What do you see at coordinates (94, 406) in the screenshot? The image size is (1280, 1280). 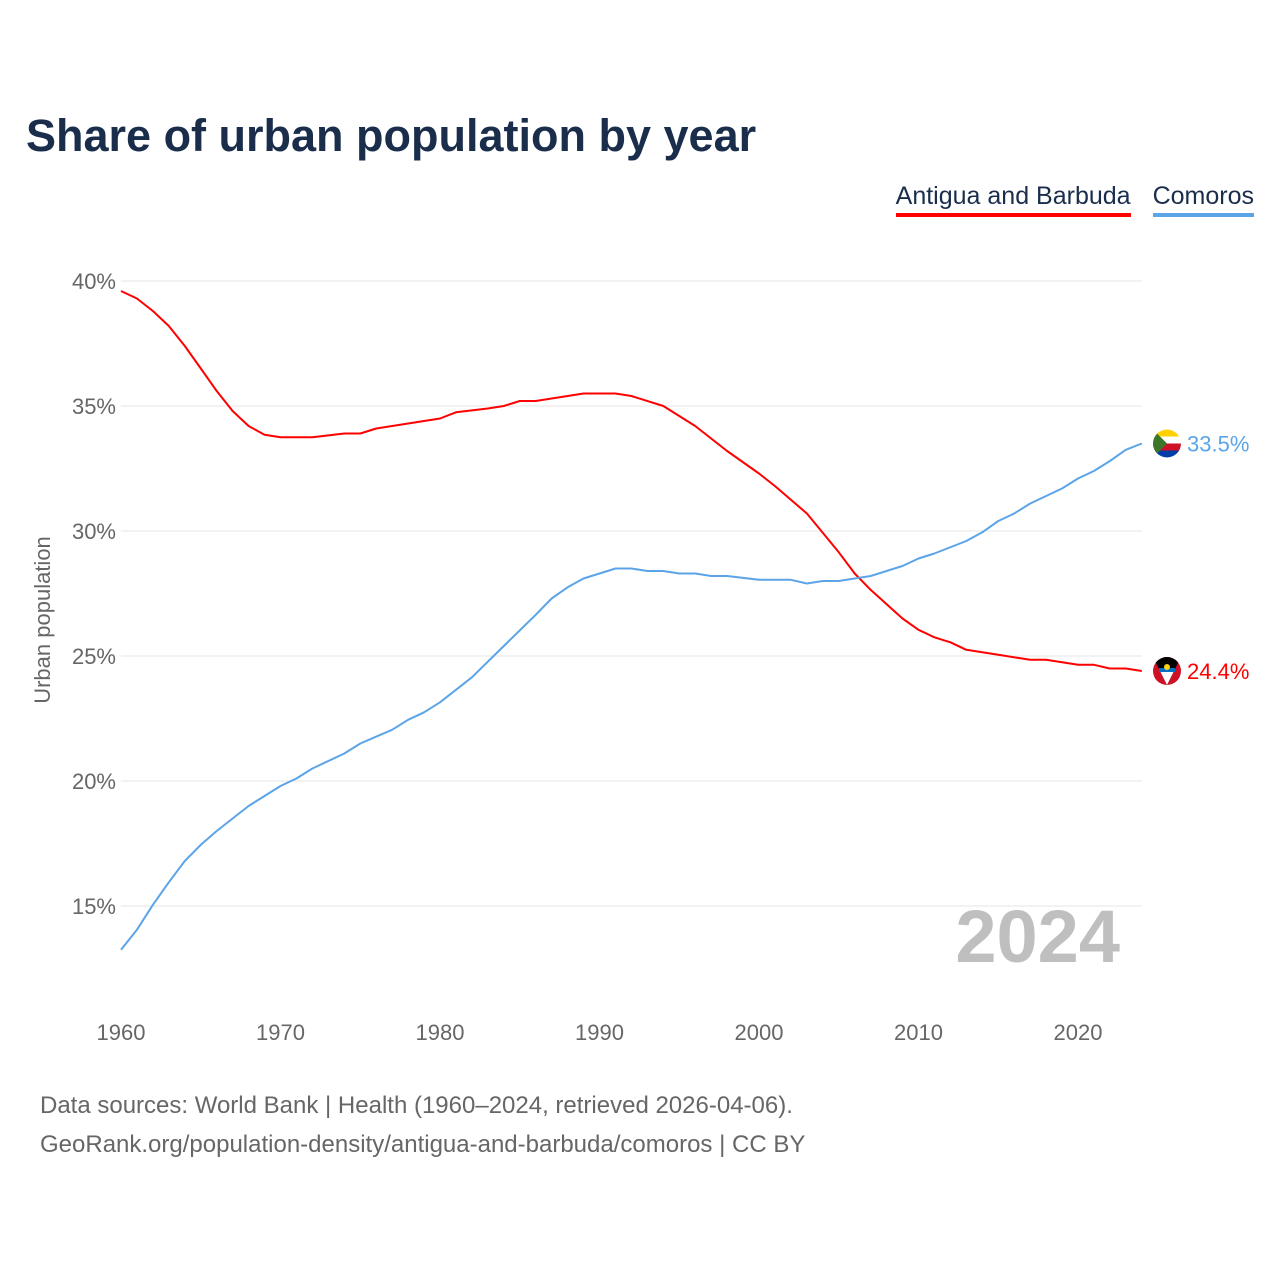 I see `y-tick-label: 35%` at bounding box center [94, 406].